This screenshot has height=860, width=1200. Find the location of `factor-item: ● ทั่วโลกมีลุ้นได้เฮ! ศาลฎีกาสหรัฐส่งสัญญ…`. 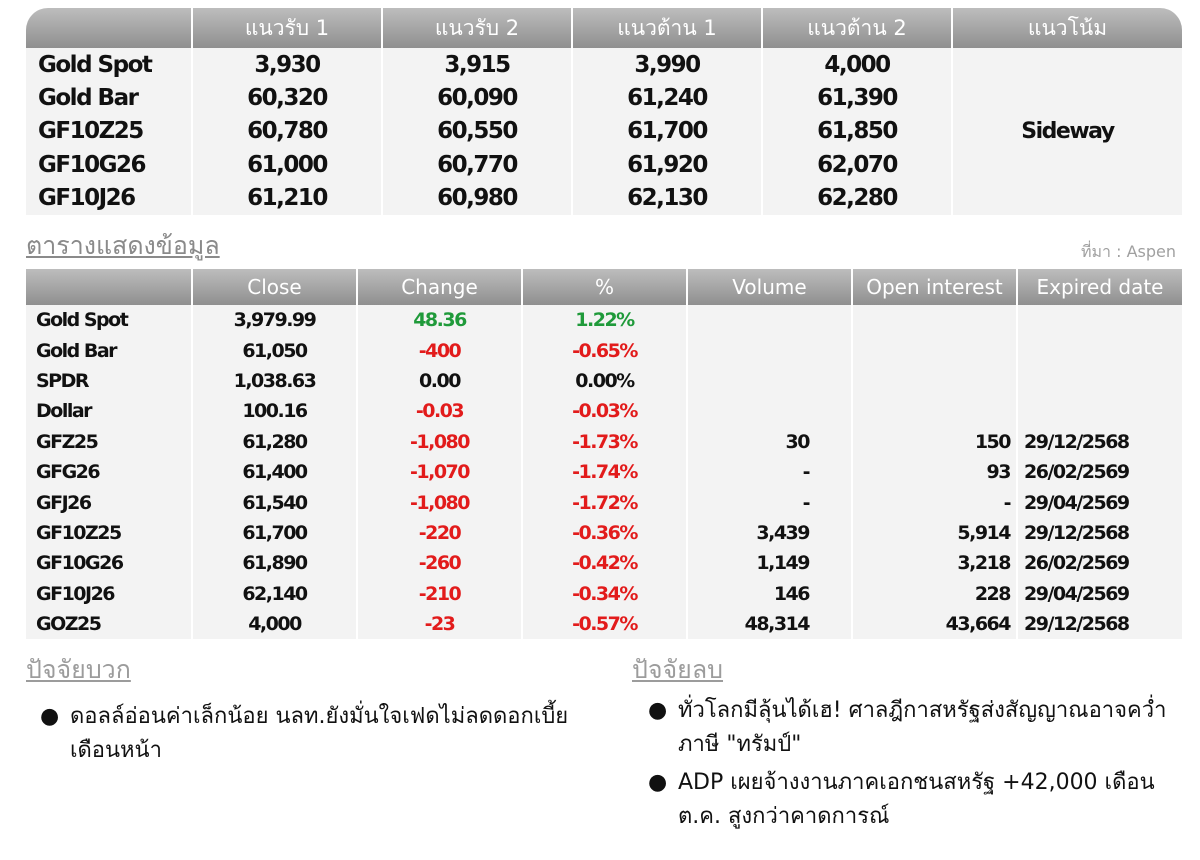

factor-item: ● ทั่วโลกมีลุ้นได้เฮ! ศาลฎีกาสหรัฐส่งสัญญ… is located at coordinates (908, 728).